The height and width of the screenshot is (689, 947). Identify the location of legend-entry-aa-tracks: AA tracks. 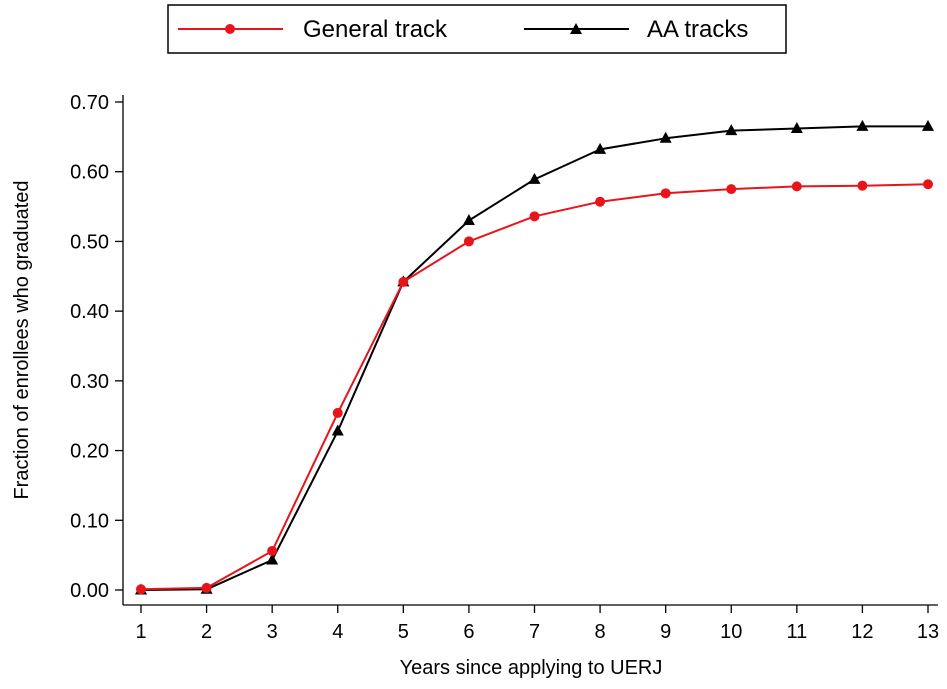
(636, 29).